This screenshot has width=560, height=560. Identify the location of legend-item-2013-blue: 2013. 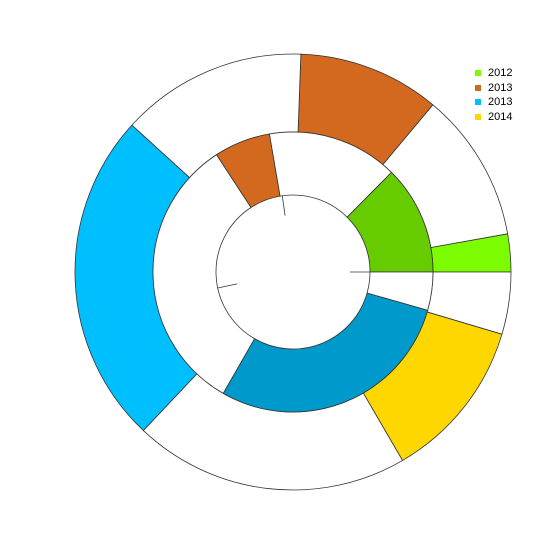
(493, 102).